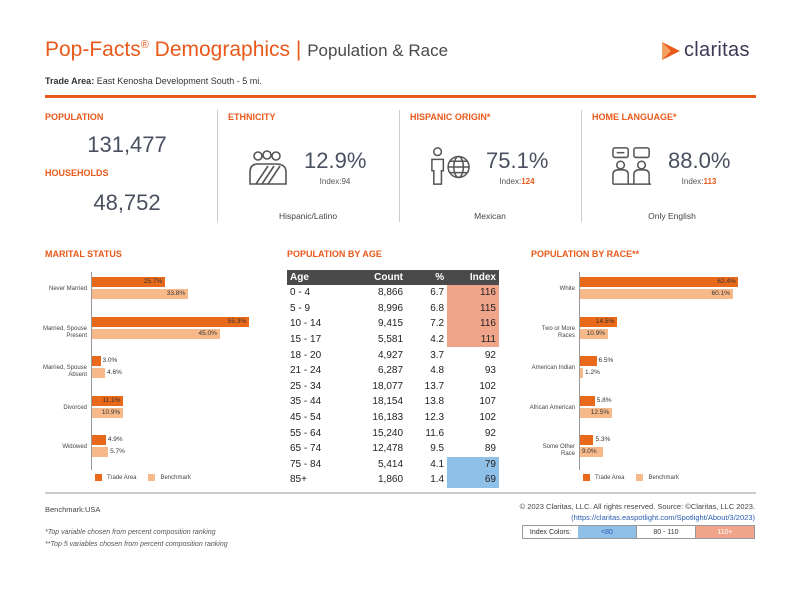 This screenshot has width=800, height=600. Describe the element at coordinates (388, 449) in the screenshot. I see `count-cell: 12,478` at that location.